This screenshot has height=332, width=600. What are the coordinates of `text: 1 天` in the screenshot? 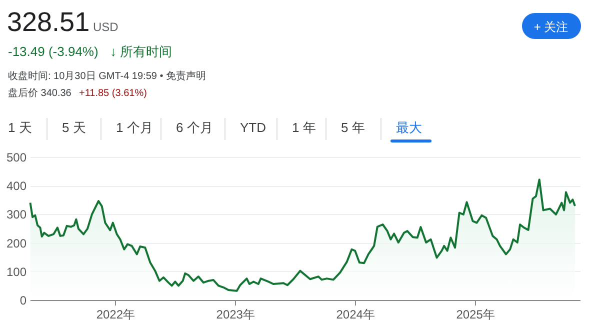 It's located at (20, 127).